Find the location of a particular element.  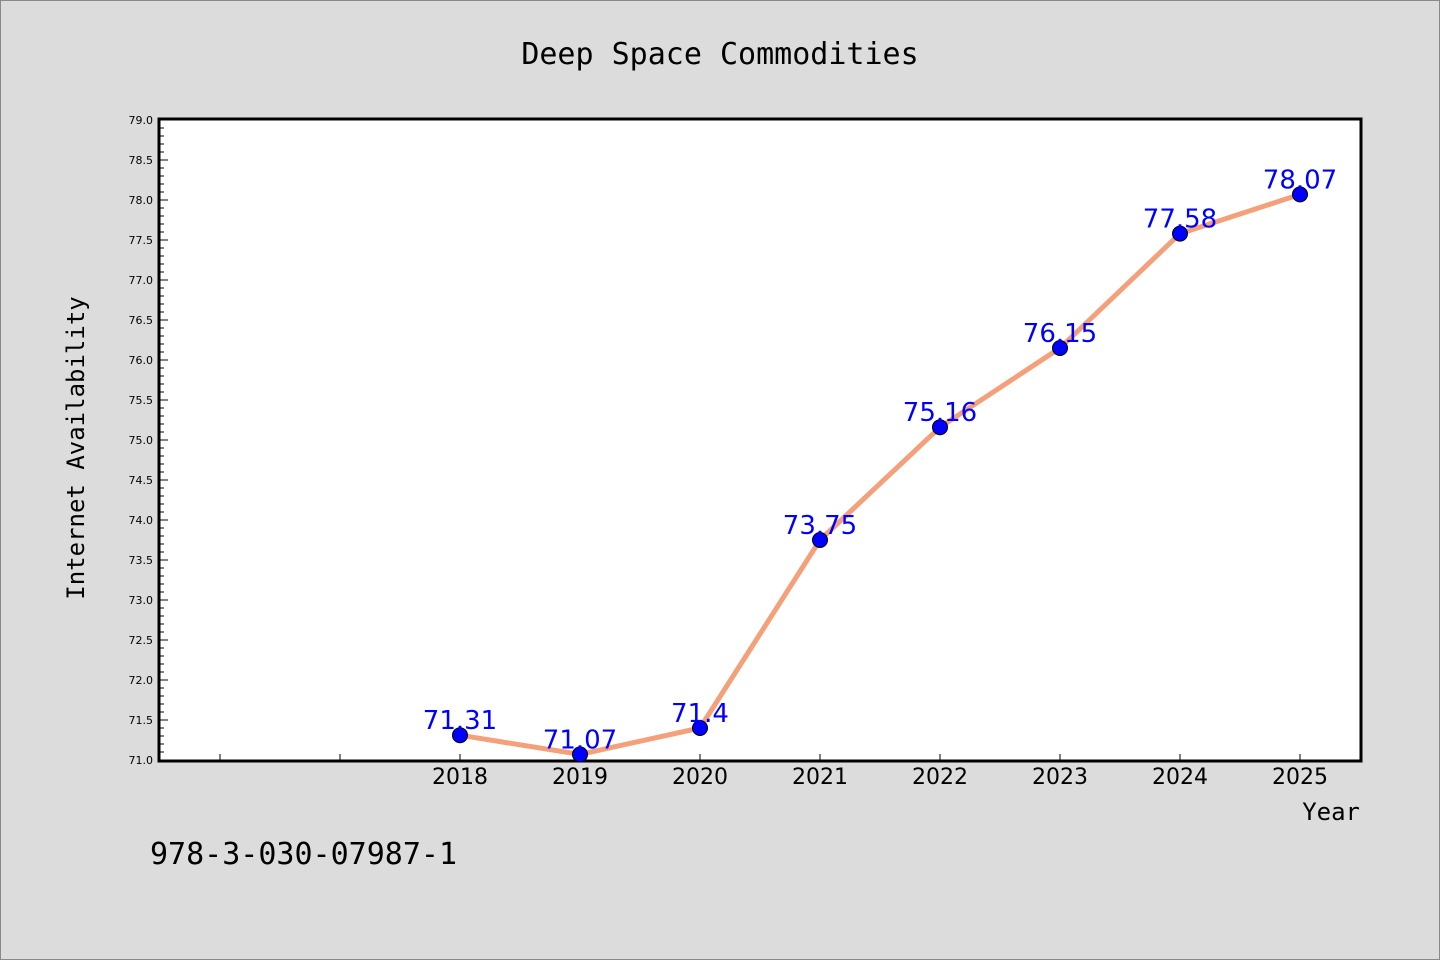

y-axis-label: Internet Availability is located at coordinates (76, 447).